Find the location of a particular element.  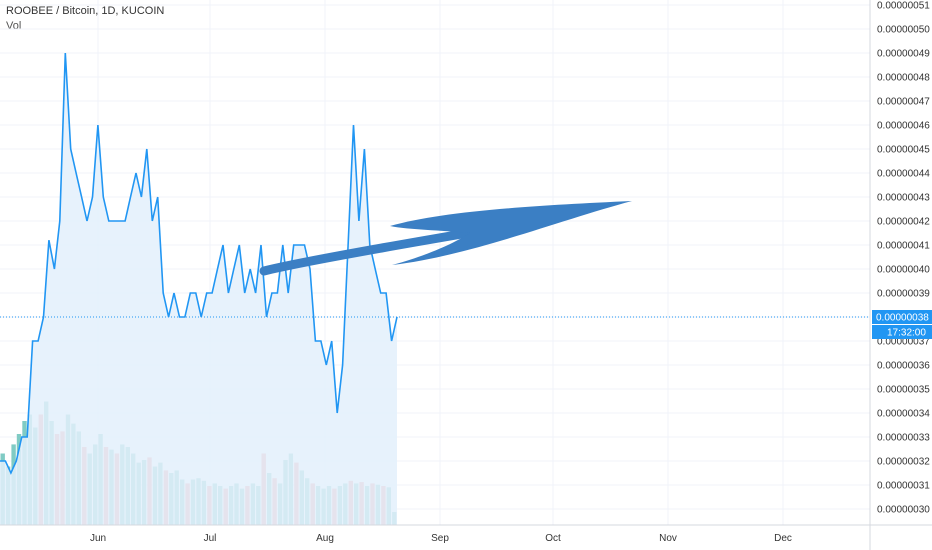

time-tick-label: Nov is located at coordinates (668, 538).